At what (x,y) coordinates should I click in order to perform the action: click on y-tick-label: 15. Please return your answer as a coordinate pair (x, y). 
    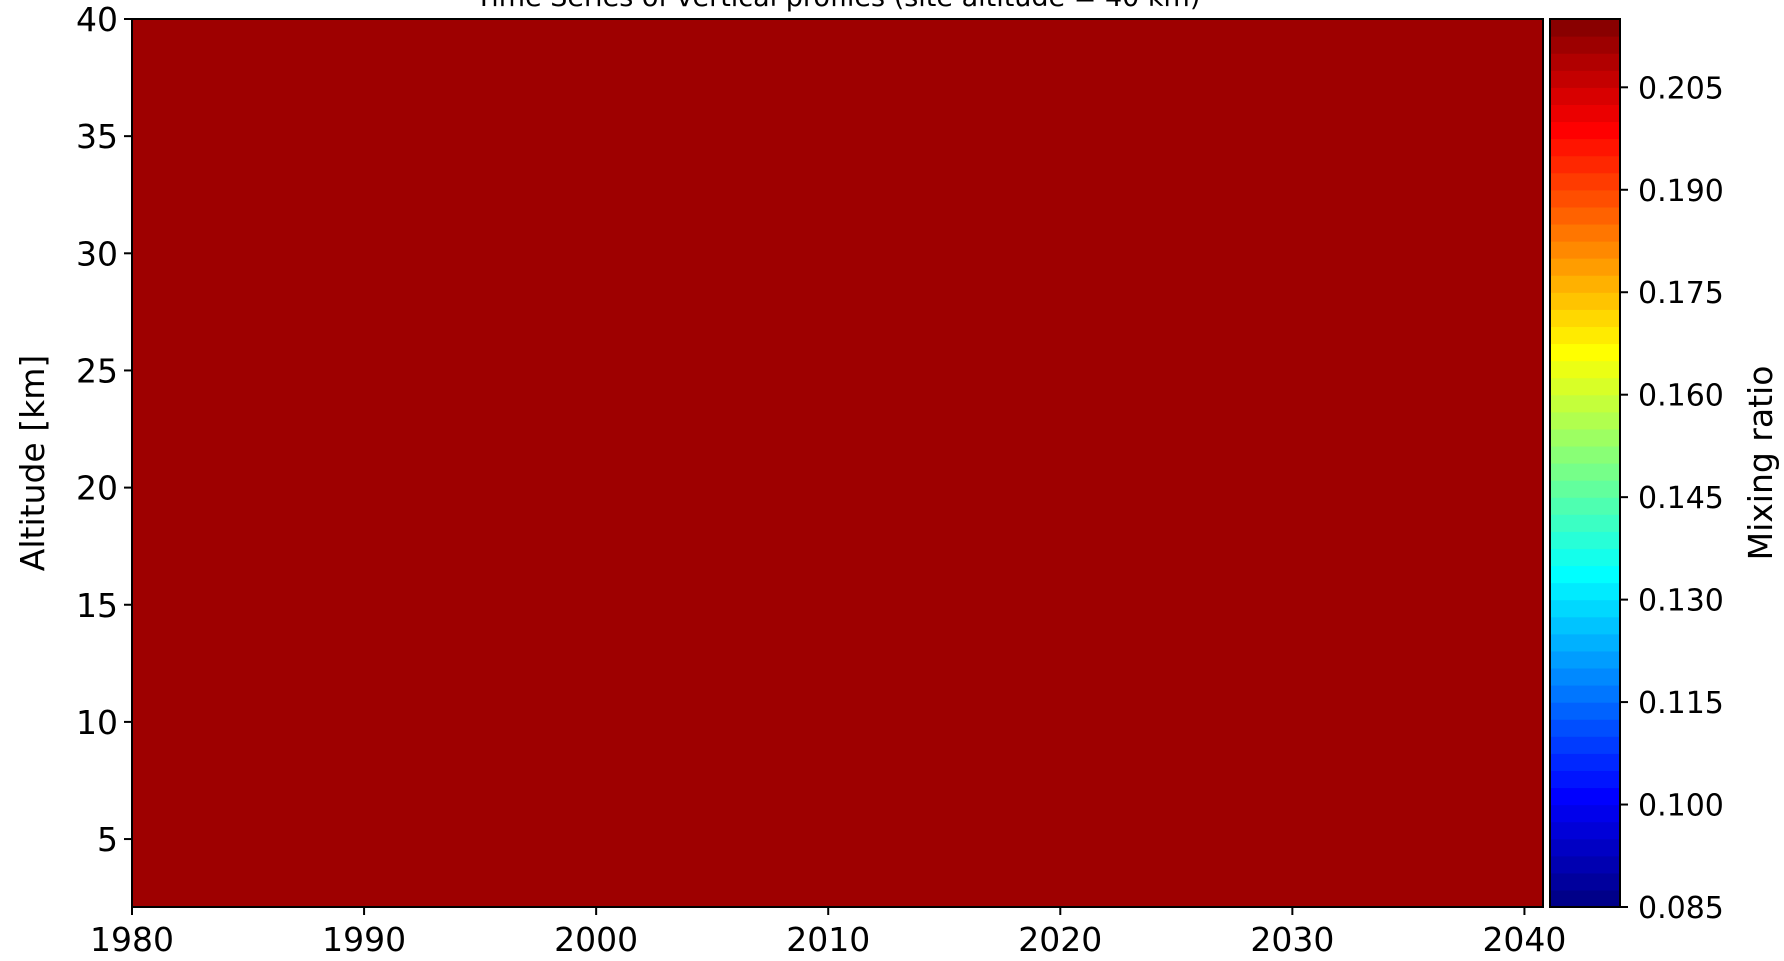
    Looking at the image, I should click on (97, 605).